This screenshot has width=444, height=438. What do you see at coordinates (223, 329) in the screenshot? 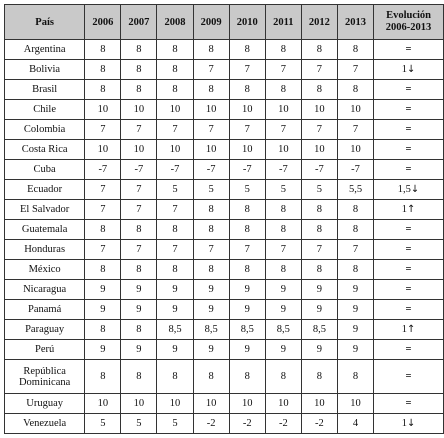
I see `table-row: Paraguay 8 8 8,5 8,5 8,5 8,5 8,5 9 1↑` at bounding box center [223, 329].